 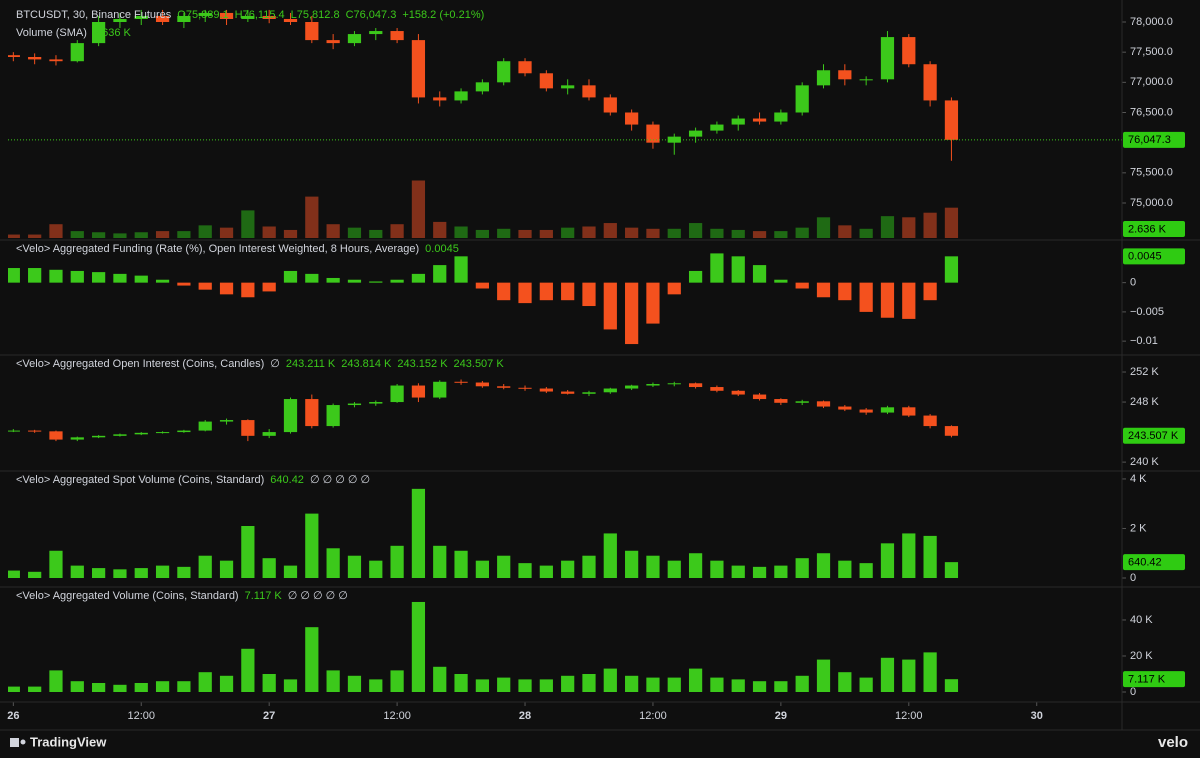 What do you see at coordinates (318, 596) in the screenshot?
I see `legend-item: ∅ ∅ ∅ ∅ ∅` at bounding box center [318, 596].